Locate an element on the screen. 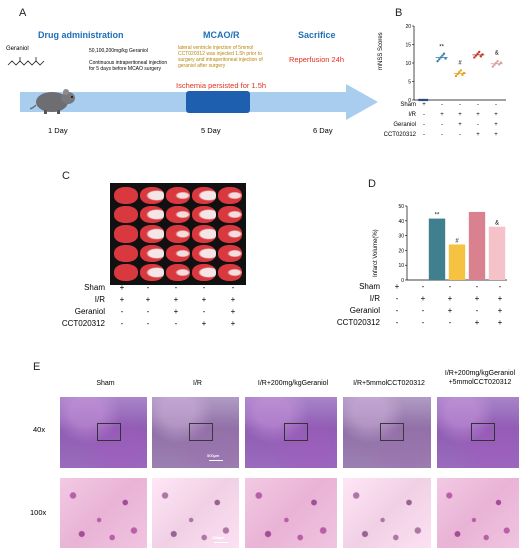  mnss-chart: 0 5 10 15 20 ** # & is located at coordinates (455, 64).